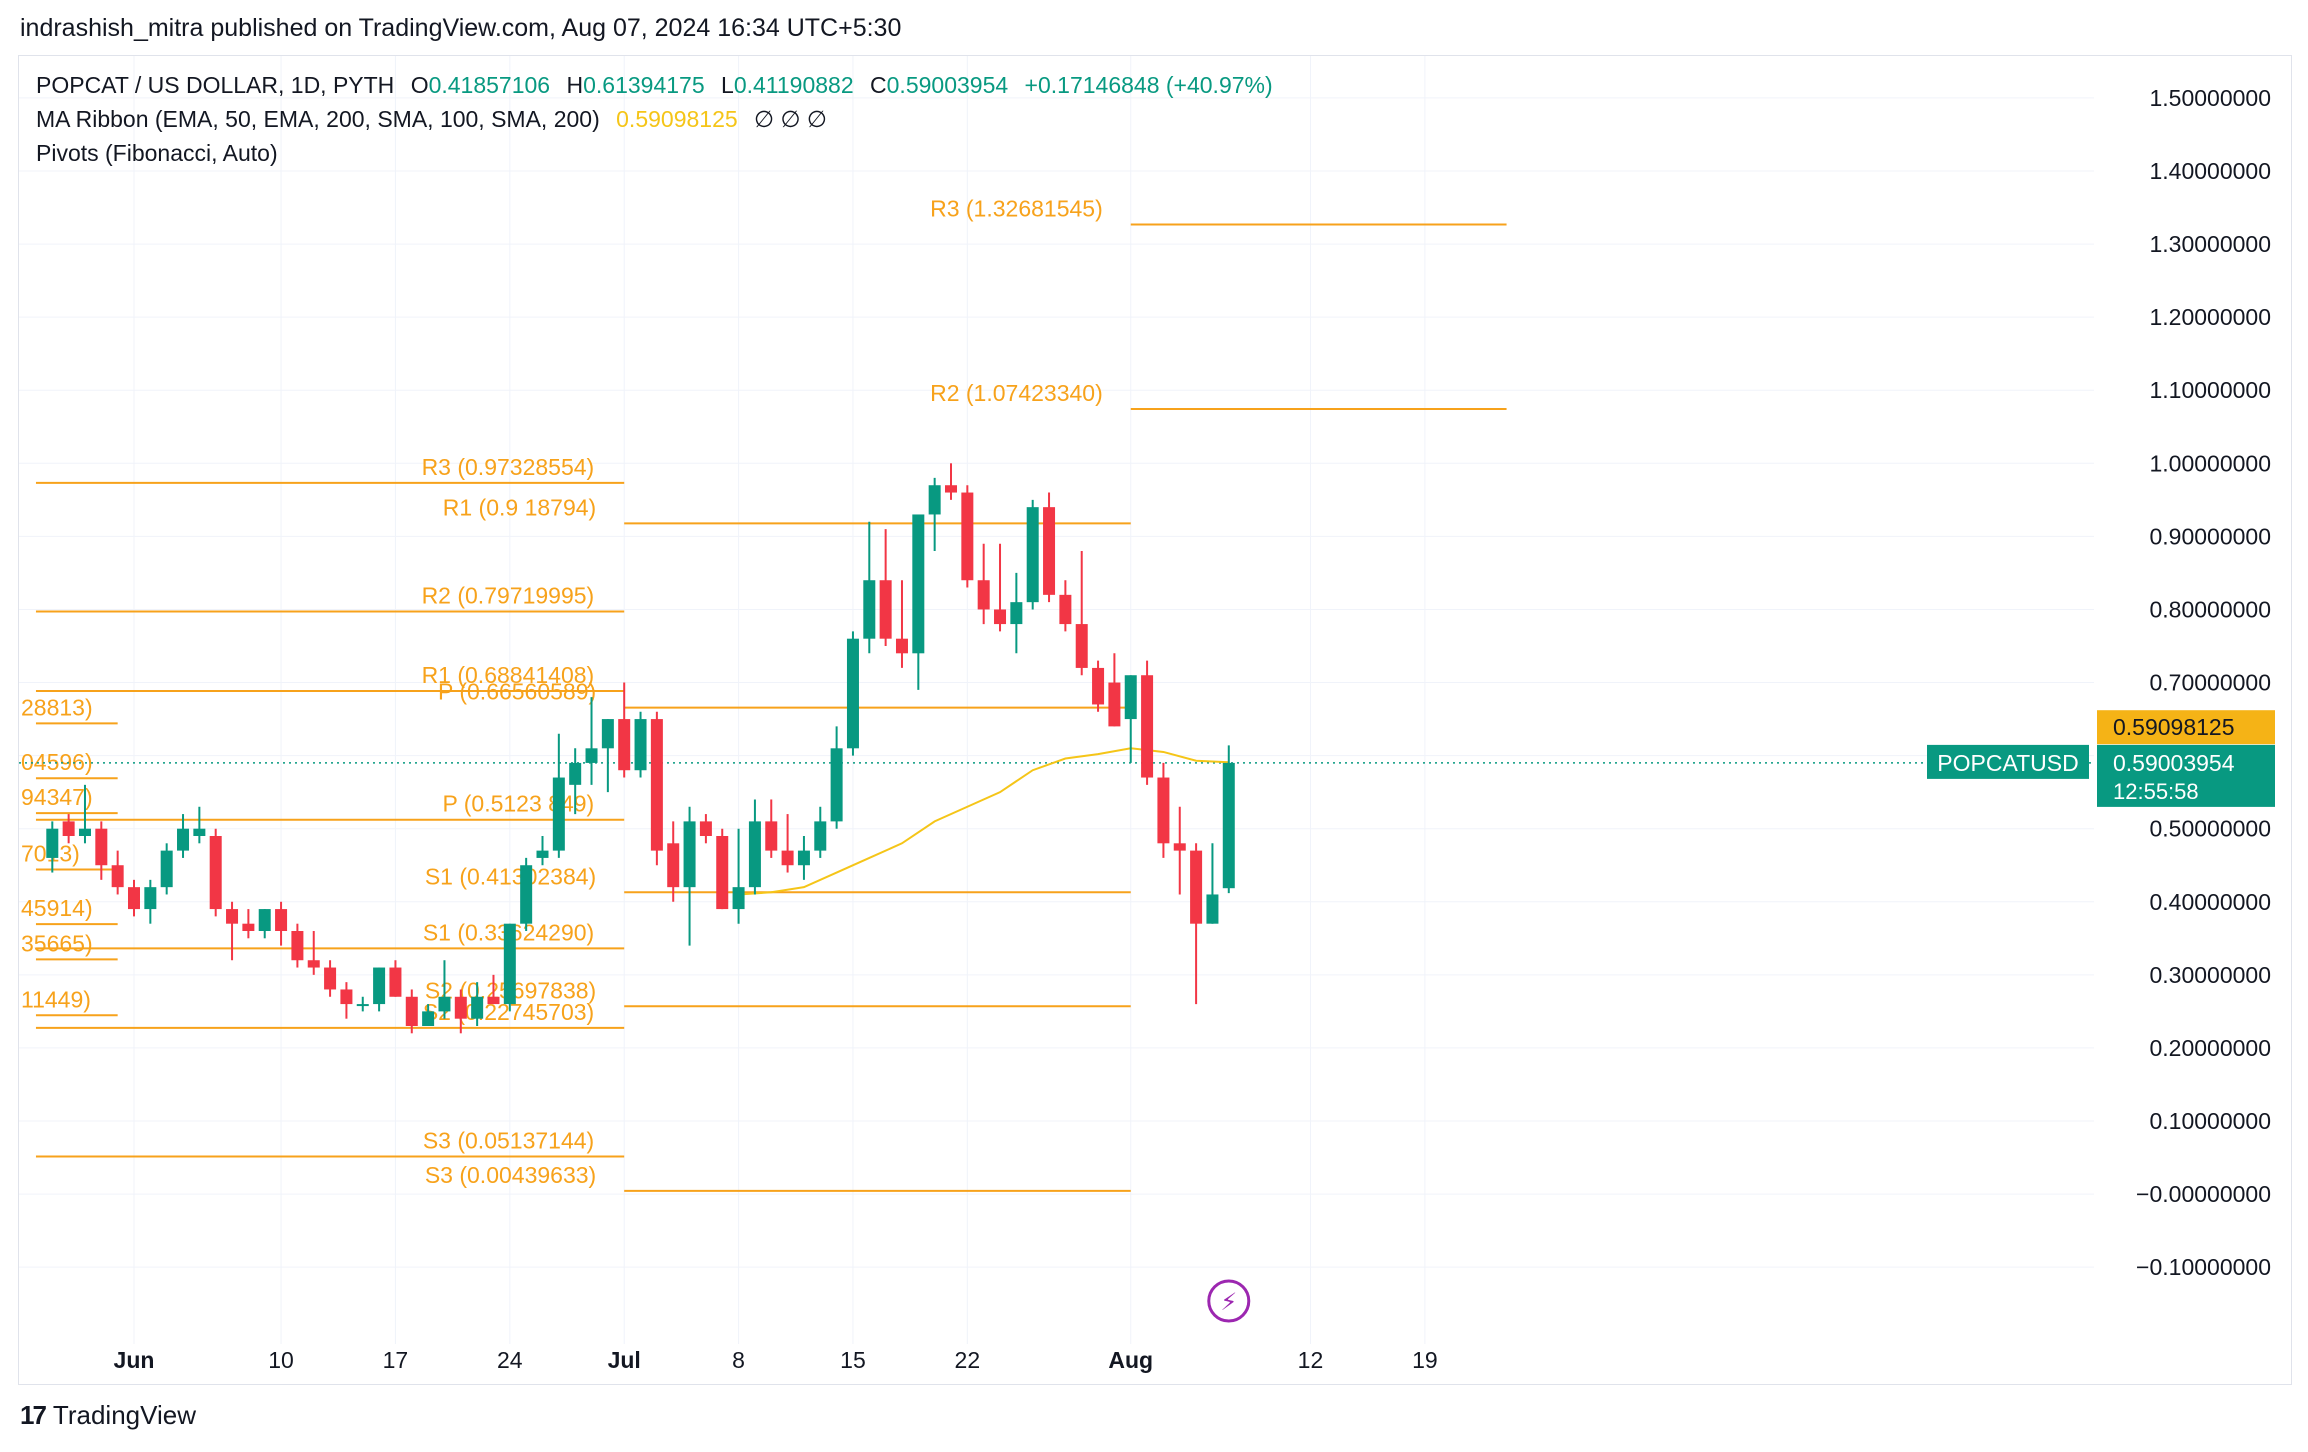 Image resolution: width=2308 pixels, height=1452 pixels. I want to click on y-tick-label: 0.40000000, so click(2210, 902).